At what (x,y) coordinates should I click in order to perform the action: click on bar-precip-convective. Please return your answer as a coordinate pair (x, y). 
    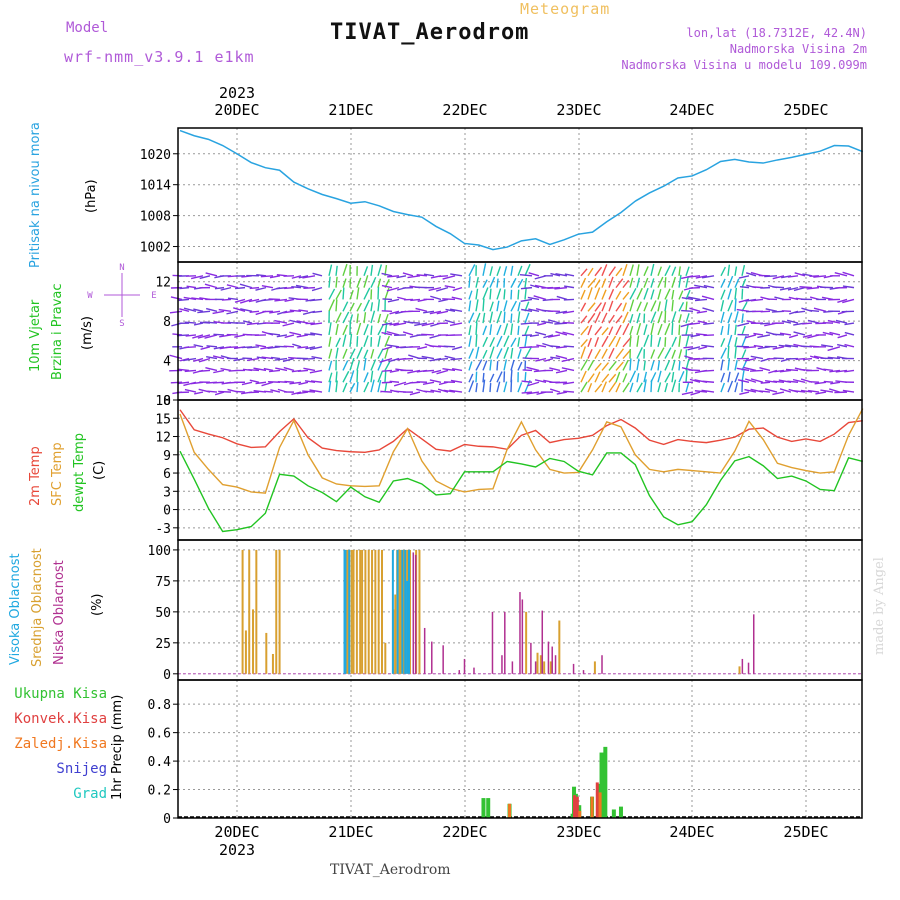
    Looking at the image, I should click on (575, 806).